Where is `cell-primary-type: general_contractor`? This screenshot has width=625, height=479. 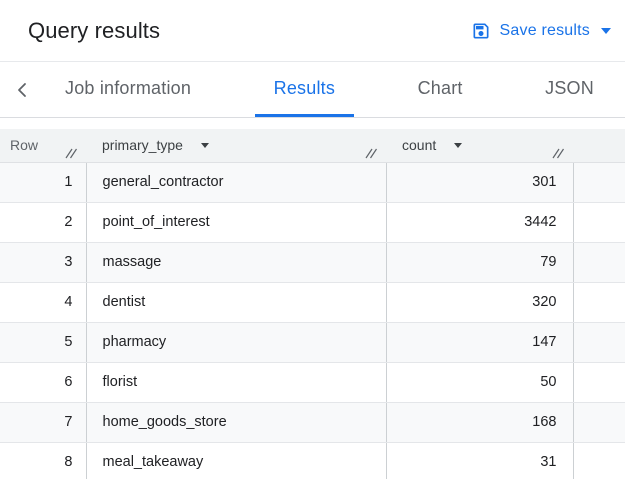 cell-primary-type: general_contractor is located at coordinates (236, 182).